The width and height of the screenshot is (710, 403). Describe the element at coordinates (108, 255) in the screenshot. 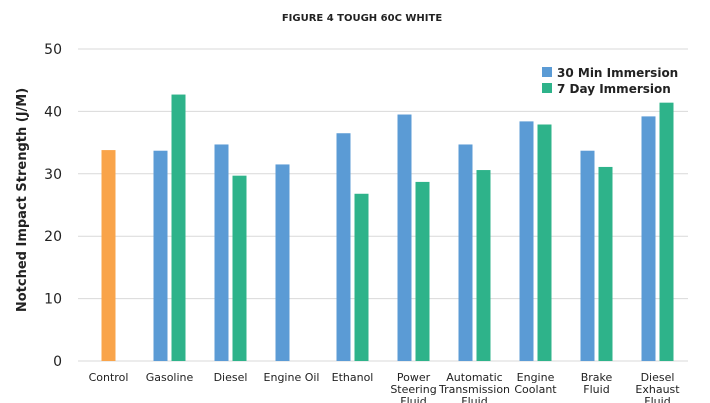

I see `bar-control` at that location.